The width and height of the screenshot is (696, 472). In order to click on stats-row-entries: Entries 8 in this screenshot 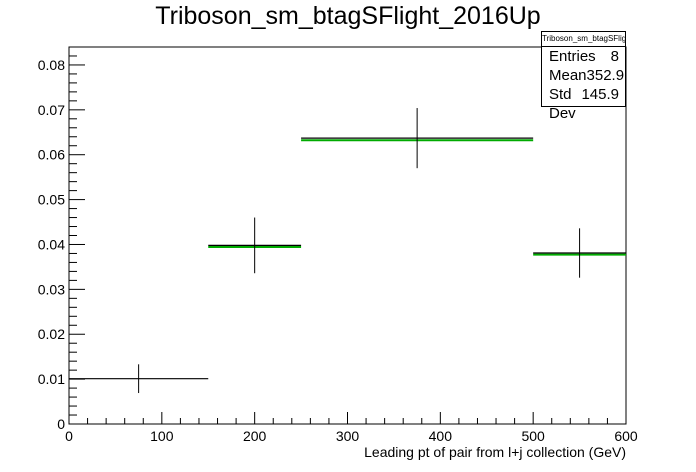, I will do `click(583, 56)`.